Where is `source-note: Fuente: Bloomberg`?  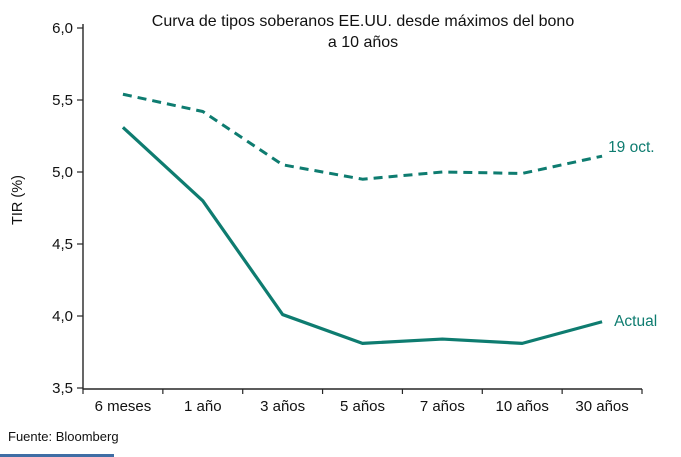
source-note: Fuente: Bloomberg is located at coordinates (63, 436).